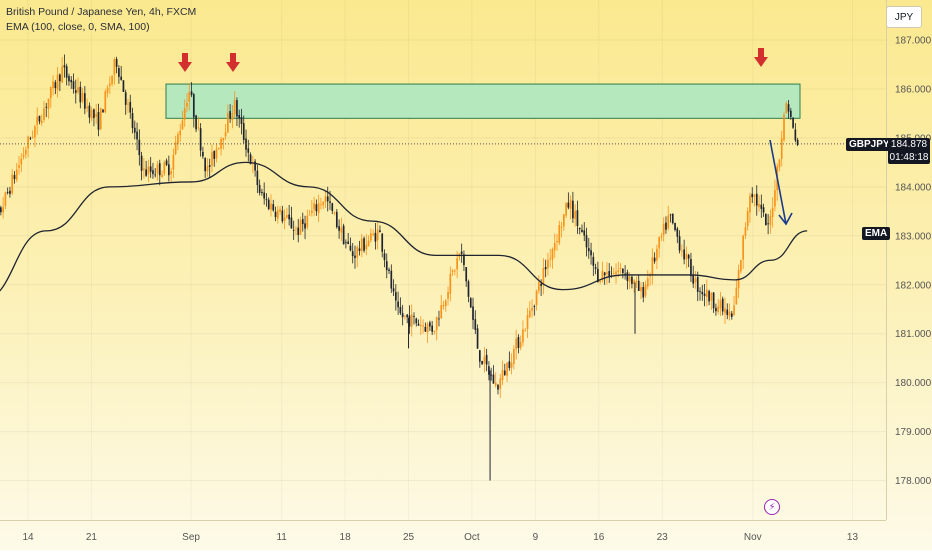 Image resolution: width=932 pixels, height=556 pixels. I want to click on indicator-legend: EMA (100, close, 0, SMA, 100), so click(78, 27).